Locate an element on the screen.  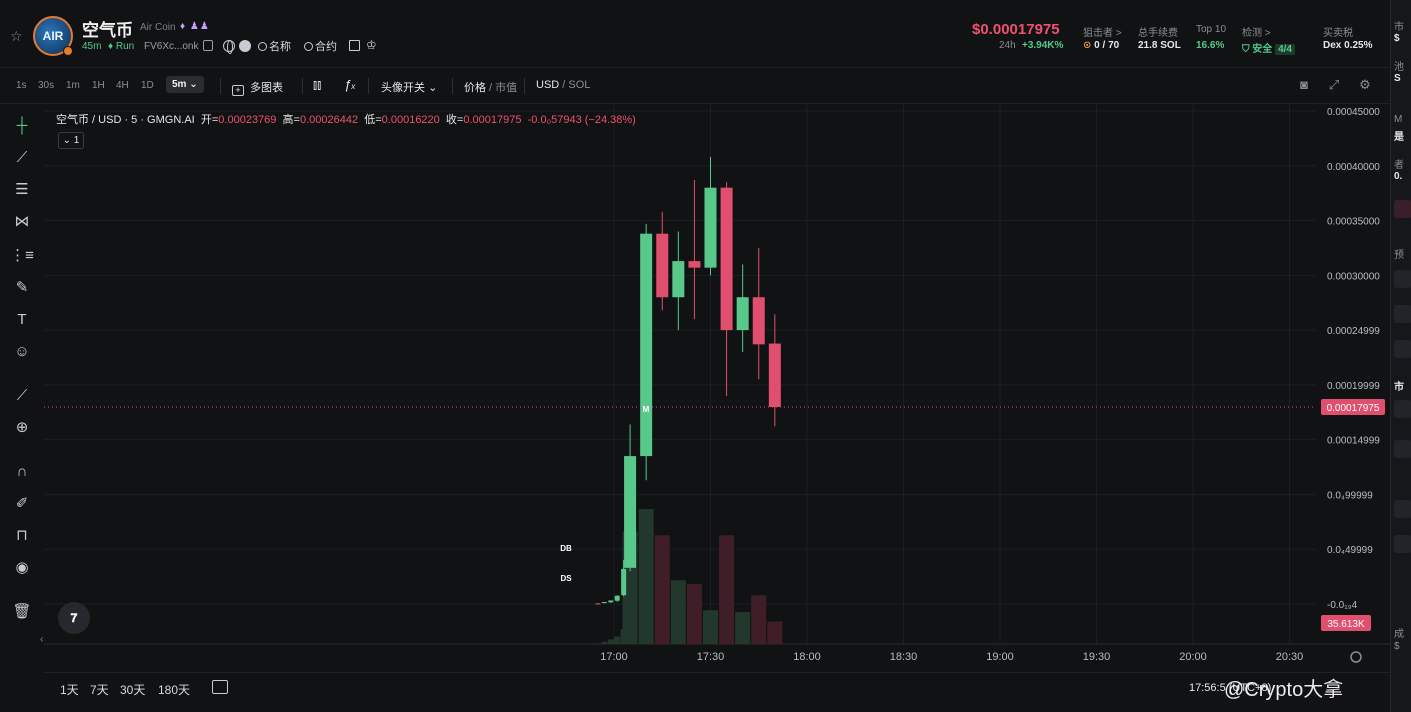
token-address: FV6Xc...onk is located at coordinates (171, 46).